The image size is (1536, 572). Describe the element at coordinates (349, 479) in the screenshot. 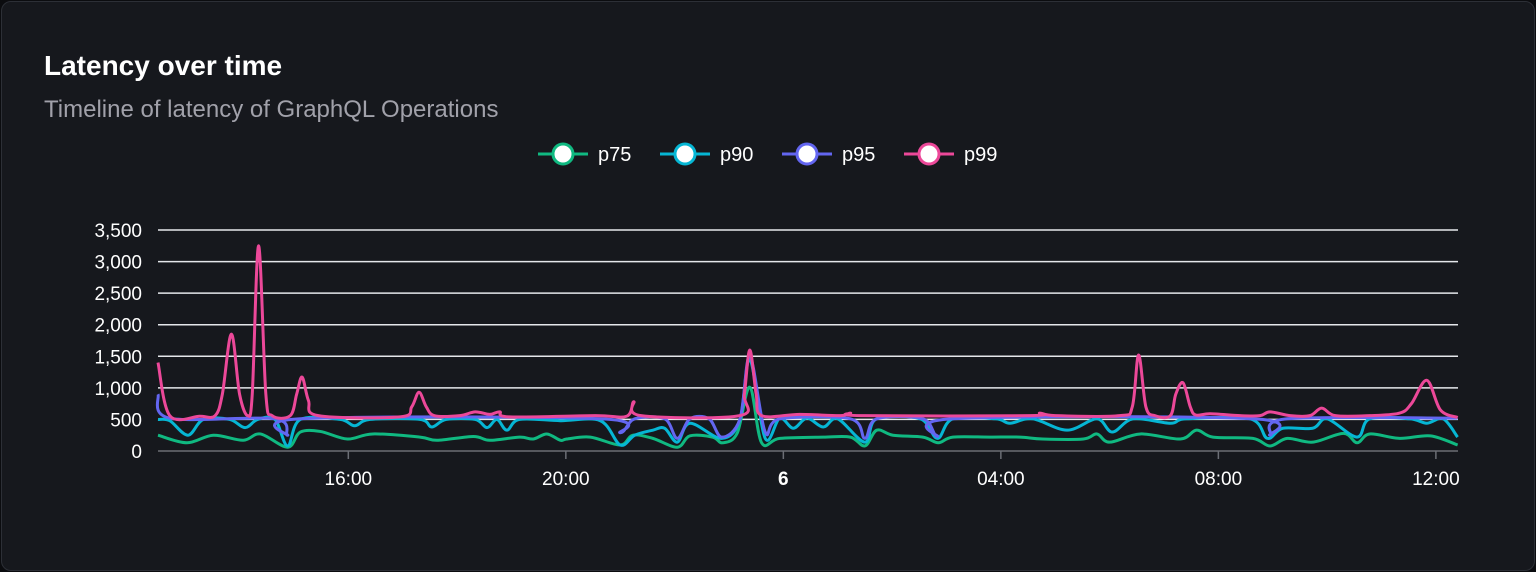

I see `x-tick-label: 16:00` at that location.